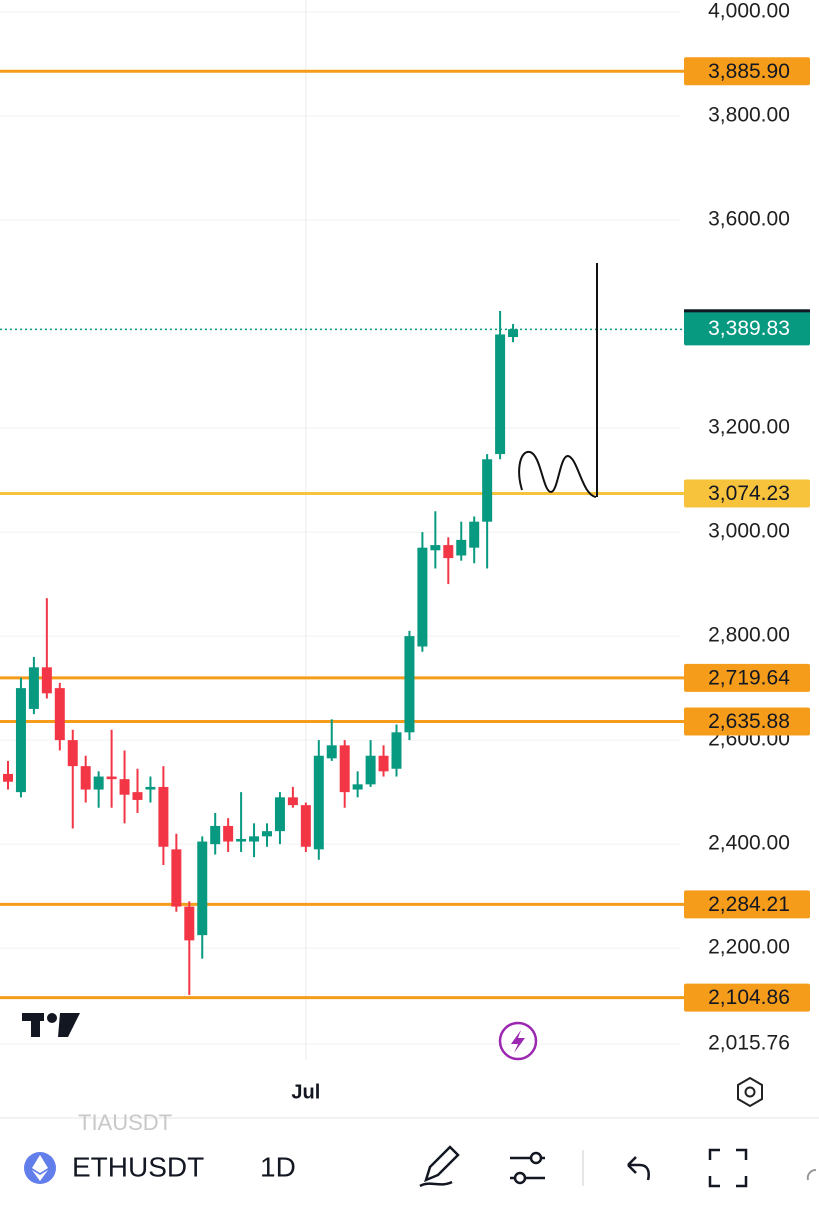 This screenshot has width=819, height=1205. I want to click on y-tick-label: 2,800.00, so click(749, 635).